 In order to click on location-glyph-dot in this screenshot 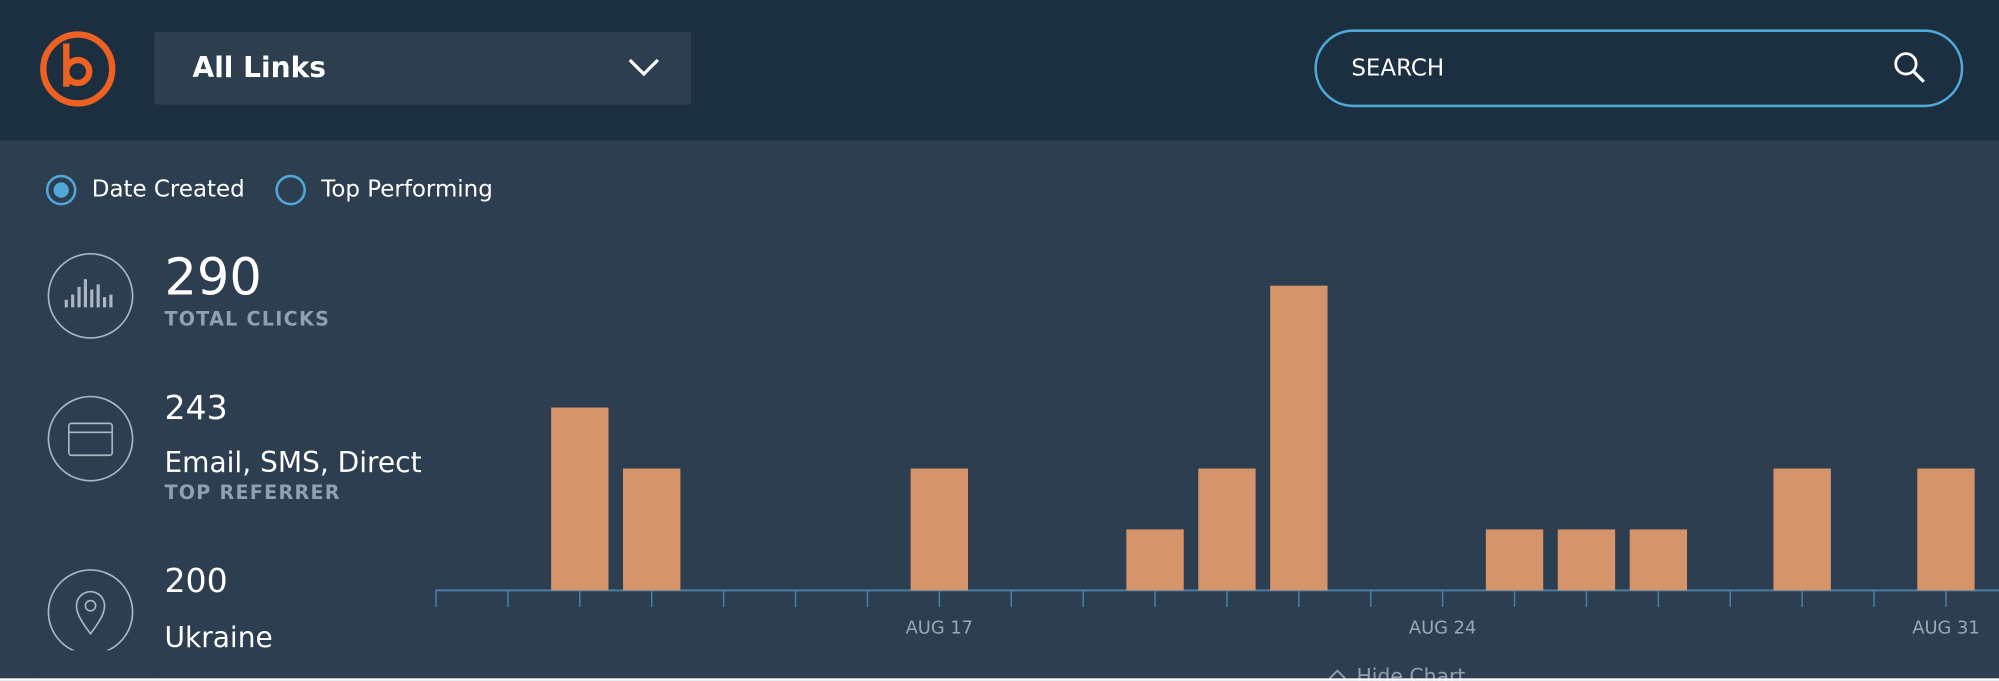, I will do `click(90, 605)`.